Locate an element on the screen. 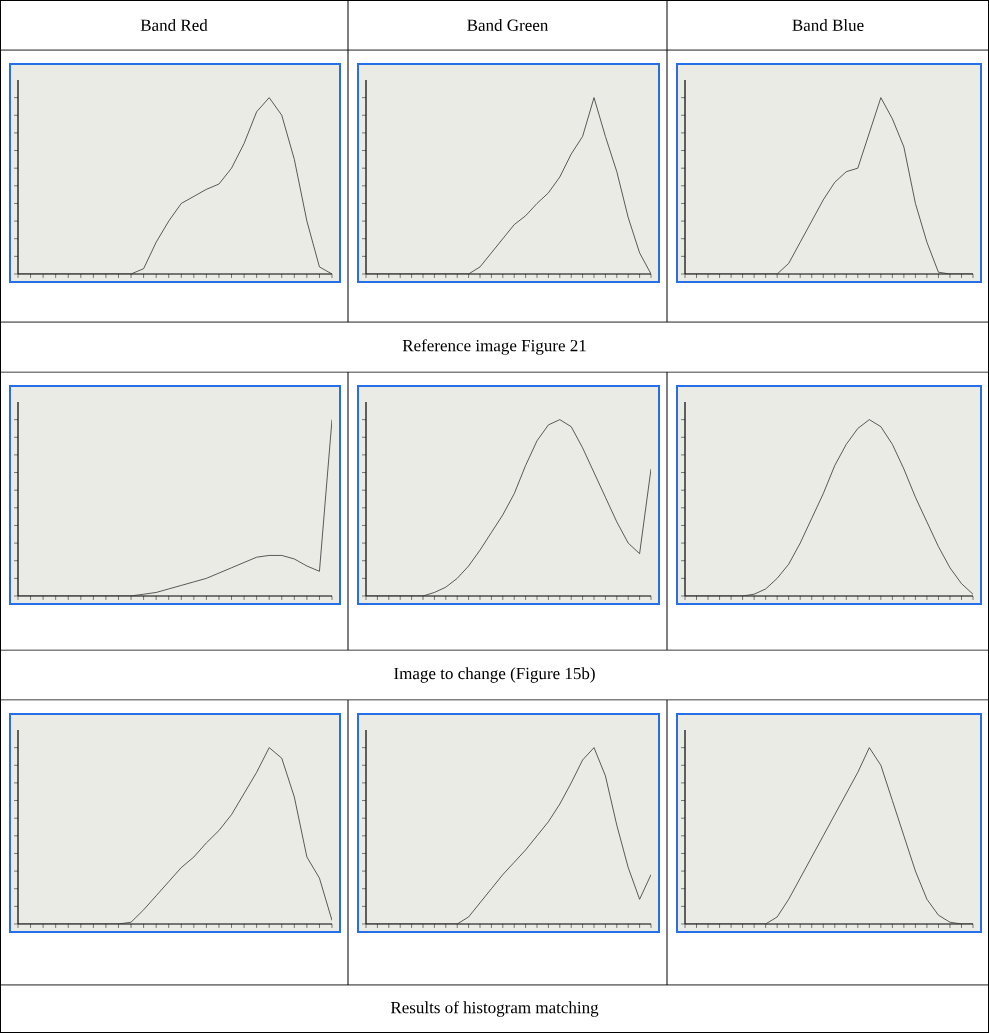 Image resolution: width=989 pixels, height=1033 pixels. chart-title: Band Green is located at coordinates (508, 25).